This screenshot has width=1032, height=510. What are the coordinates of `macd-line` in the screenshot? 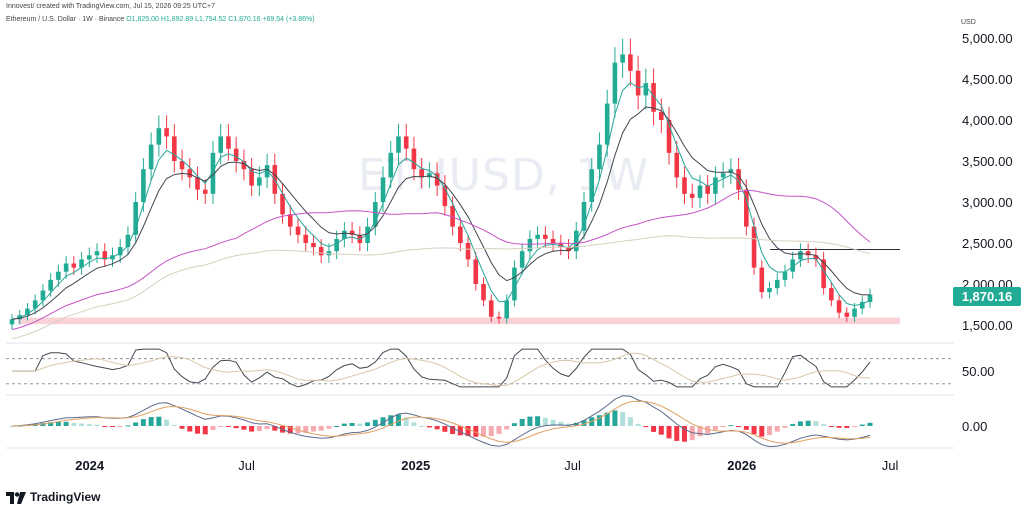 It's located at (441, 421).